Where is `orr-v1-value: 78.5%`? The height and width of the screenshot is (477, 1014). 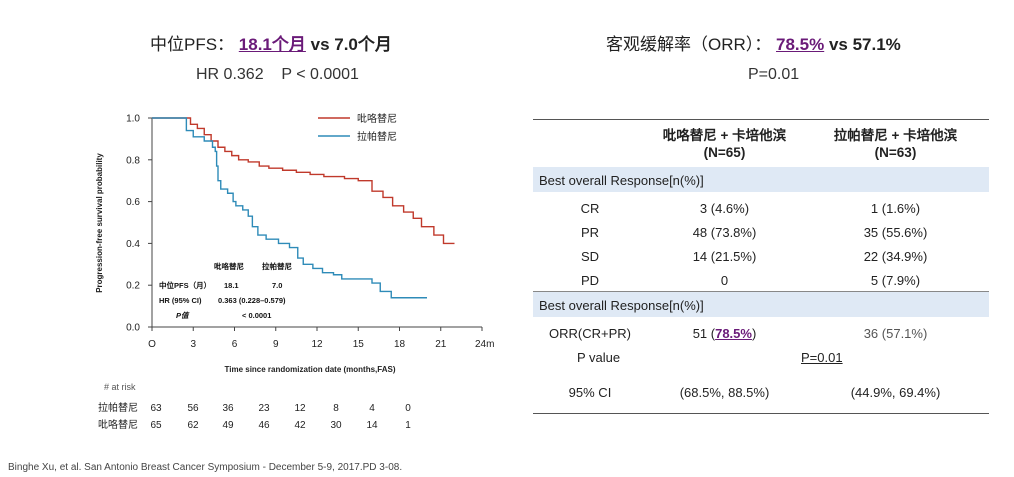
orr-v1-value: 78.5% is located at coordinates (733, 333).